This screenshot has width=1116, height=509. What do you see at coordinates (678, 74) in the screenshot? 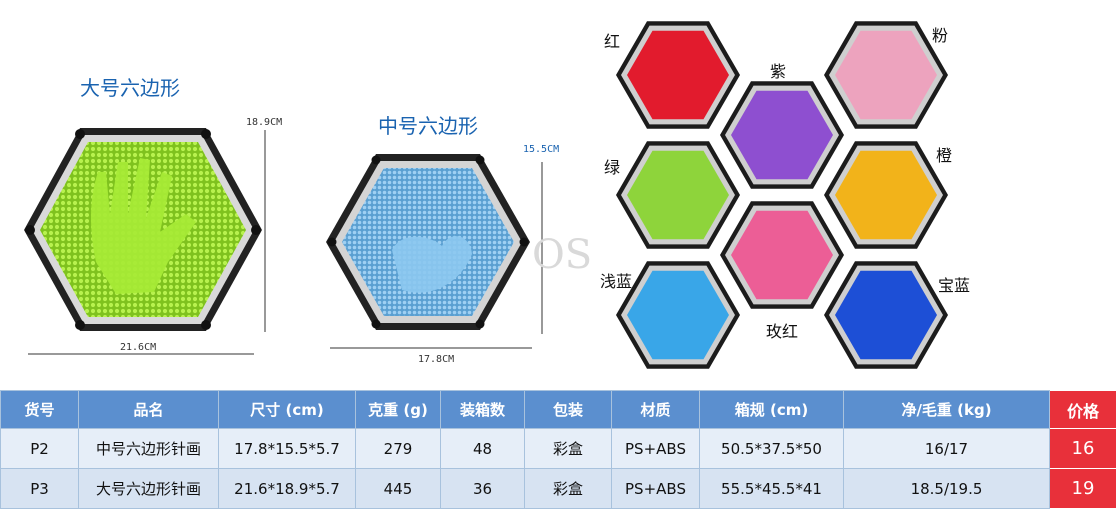
I see `hexagon-red` at bounding box center [678, 74].